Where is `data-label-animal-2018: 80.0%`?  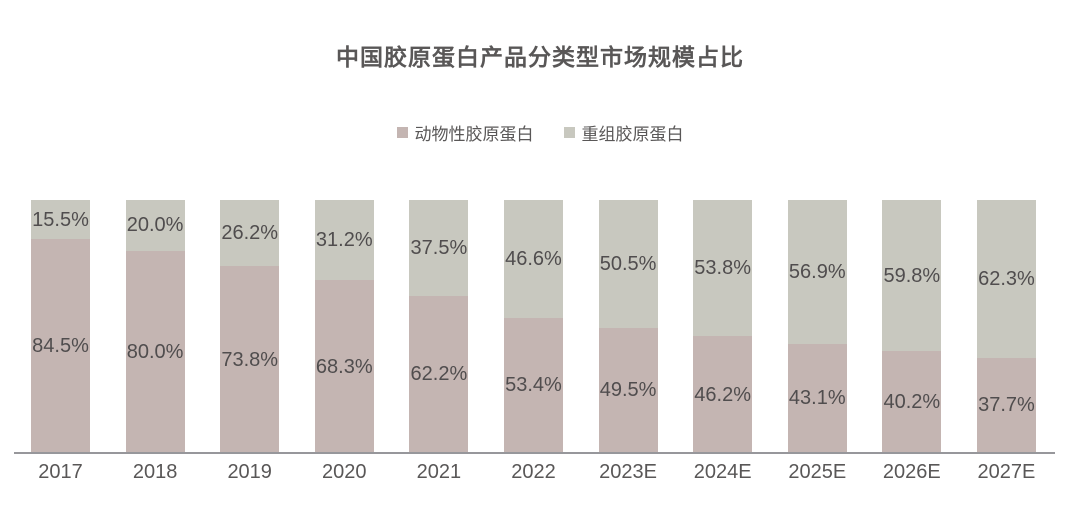 data-label-animal-2018: 80.0% is located at coordinates (155, 351).